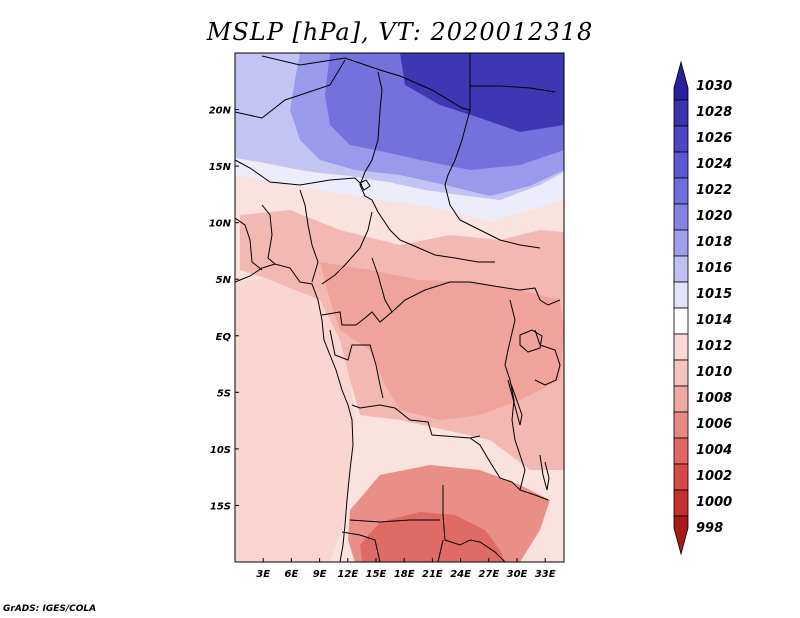 The width and height of the screenshot is (800, 618). What do you see at coordinates (224, 393) in the screenshot?
I see `lat-tick-label: 5S` at bounding box center [224, 393].